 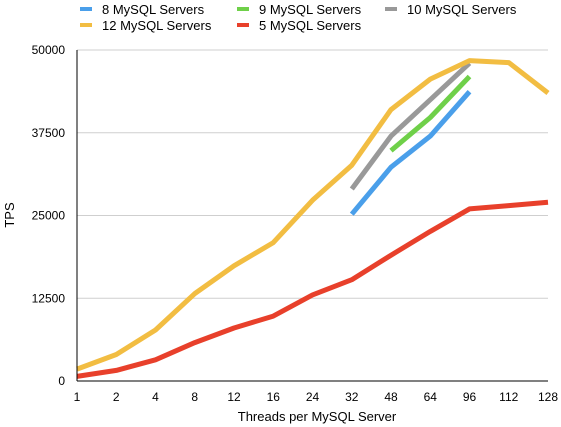 I want to click on x-tick-label: 4, so click(x=155, y=397).